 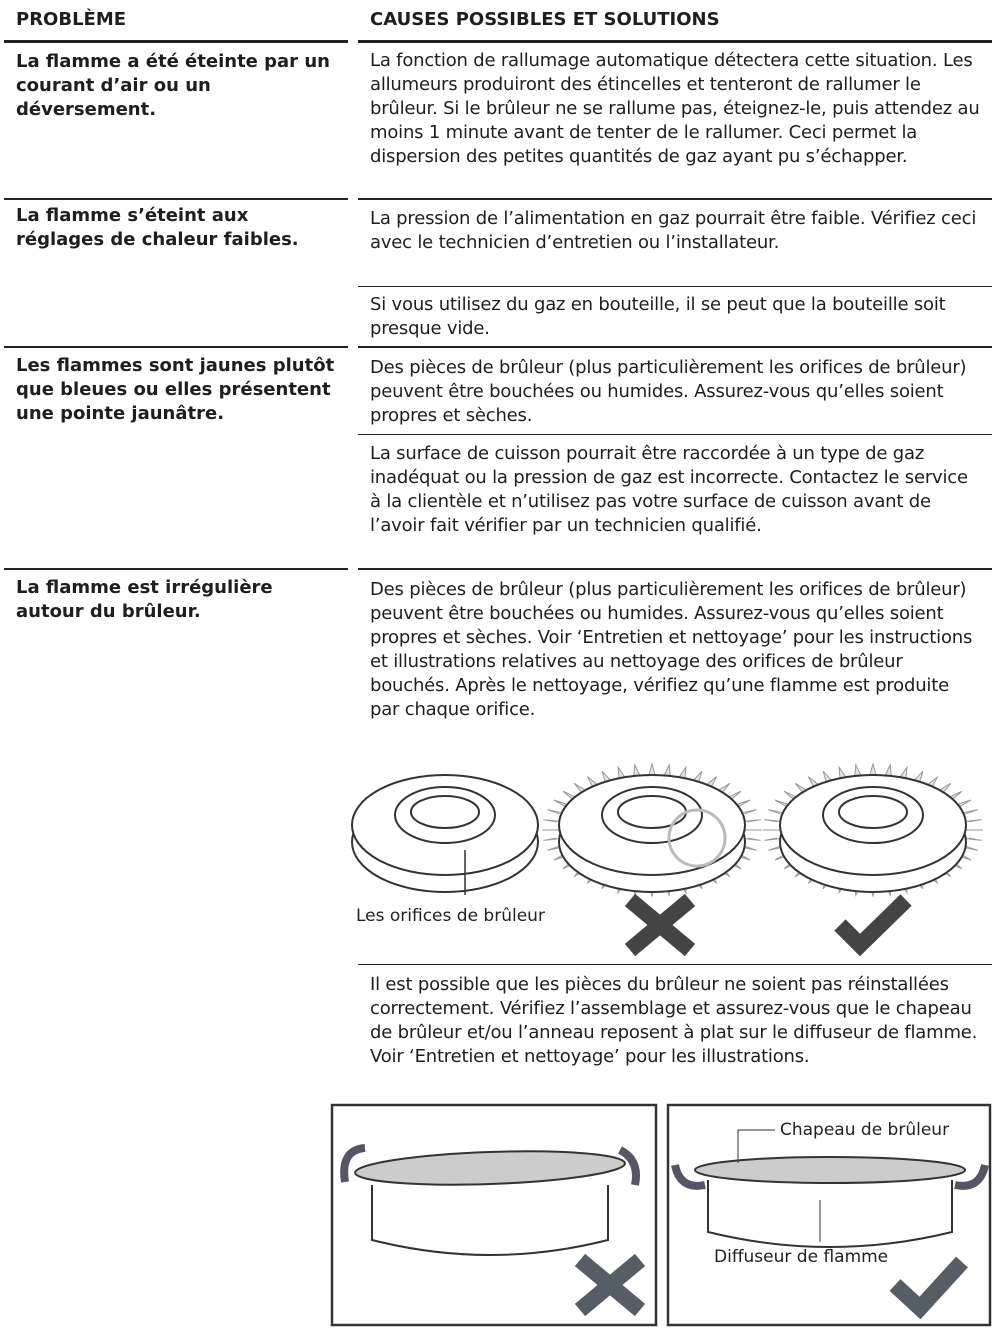 What do you see at coordinates (661, 1215) in the screenshot?
I see `cap-figure: Chapeau de brûleur Diffuseur de flamme` at bounding box center [661, 1215].